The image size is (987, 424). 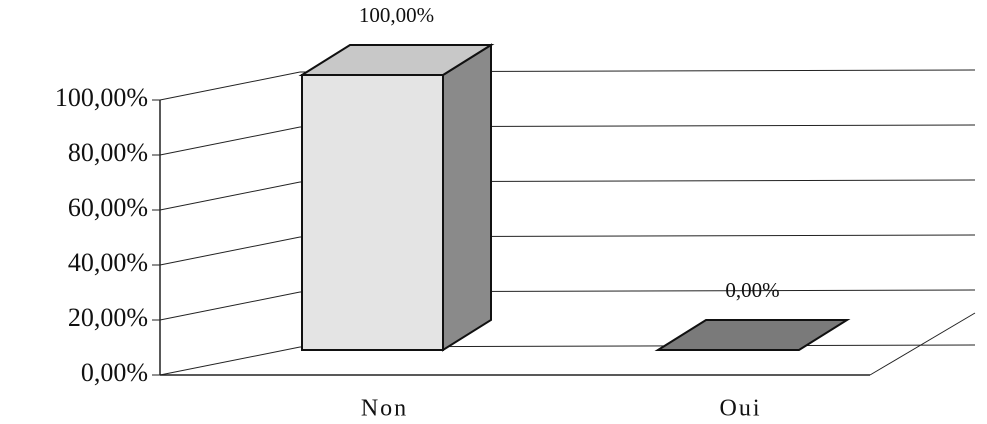 What do you see at coordinates (396, 15) in the screenshot?
I see `value-label: 100,00%` at bounding box center [396, 15].